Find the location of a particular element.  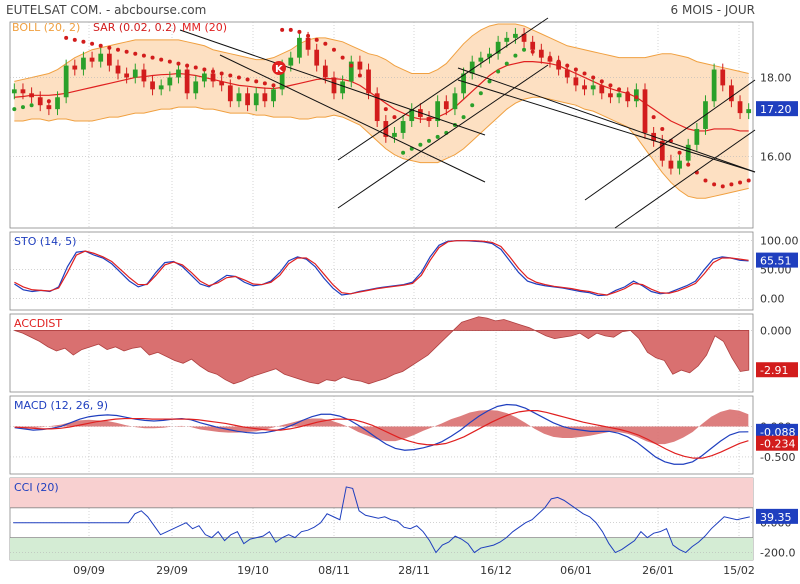

y-tick-label: -200.0 is located at coordinates (777, 553).